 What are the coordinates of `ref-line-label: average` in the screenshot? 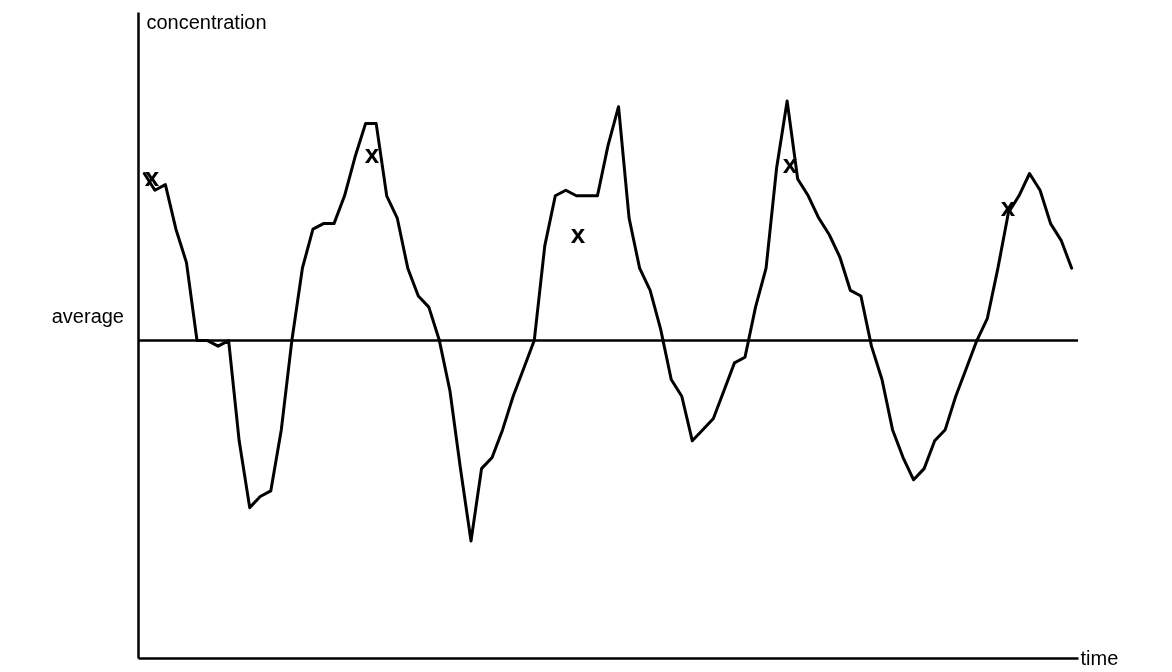 It's located at (87, 315).